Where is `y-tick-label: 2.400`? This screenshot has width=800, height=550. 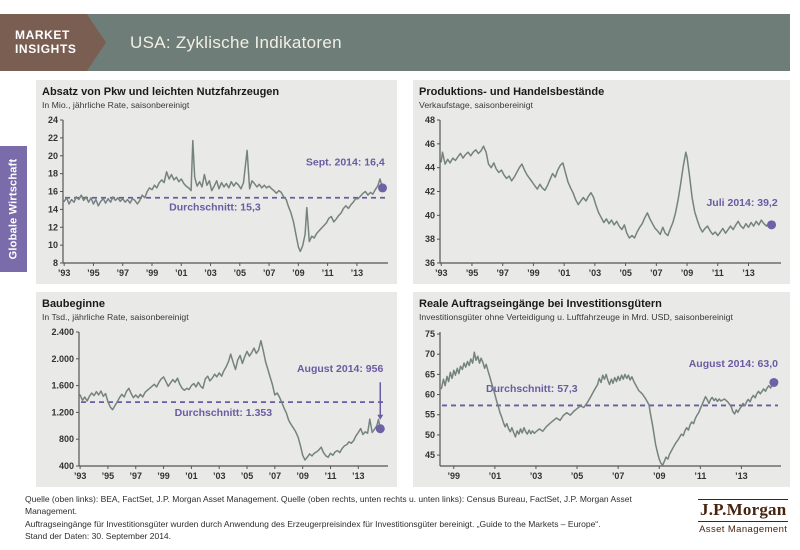 y-tick-label: 2.400 is located at coordinates (62, 332).